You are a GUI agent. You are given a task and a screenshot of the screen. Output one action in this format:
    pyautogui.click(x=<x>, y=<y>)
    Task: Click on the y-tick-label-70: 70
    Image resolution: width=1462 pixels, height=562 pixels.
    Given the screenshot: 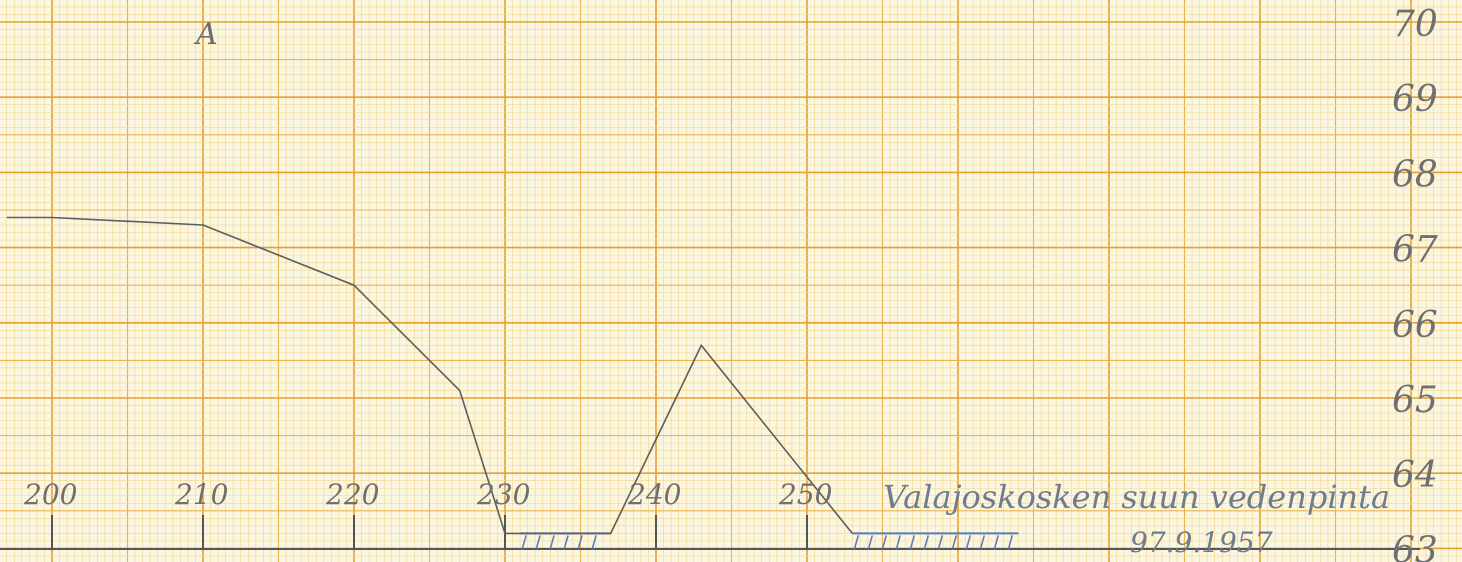 What is the action you would take?
    pyautogui.click(x=1415, y=24)
    